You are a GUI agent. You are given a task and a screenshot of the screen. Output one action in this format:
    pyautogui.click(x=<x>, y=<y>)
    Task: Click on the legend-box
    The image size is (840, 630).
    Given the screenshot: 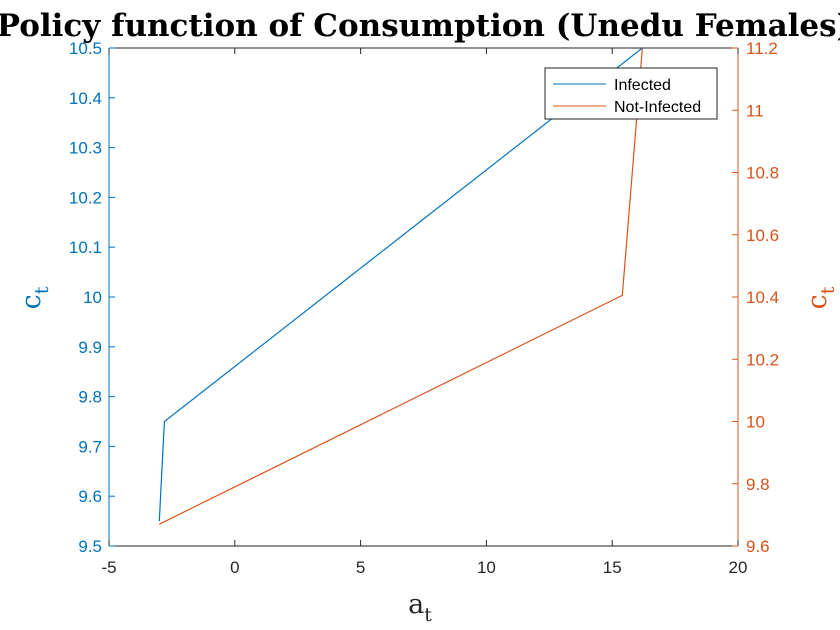 What is the action you would take?
    pyautogui.click(x=631, y=93)
    